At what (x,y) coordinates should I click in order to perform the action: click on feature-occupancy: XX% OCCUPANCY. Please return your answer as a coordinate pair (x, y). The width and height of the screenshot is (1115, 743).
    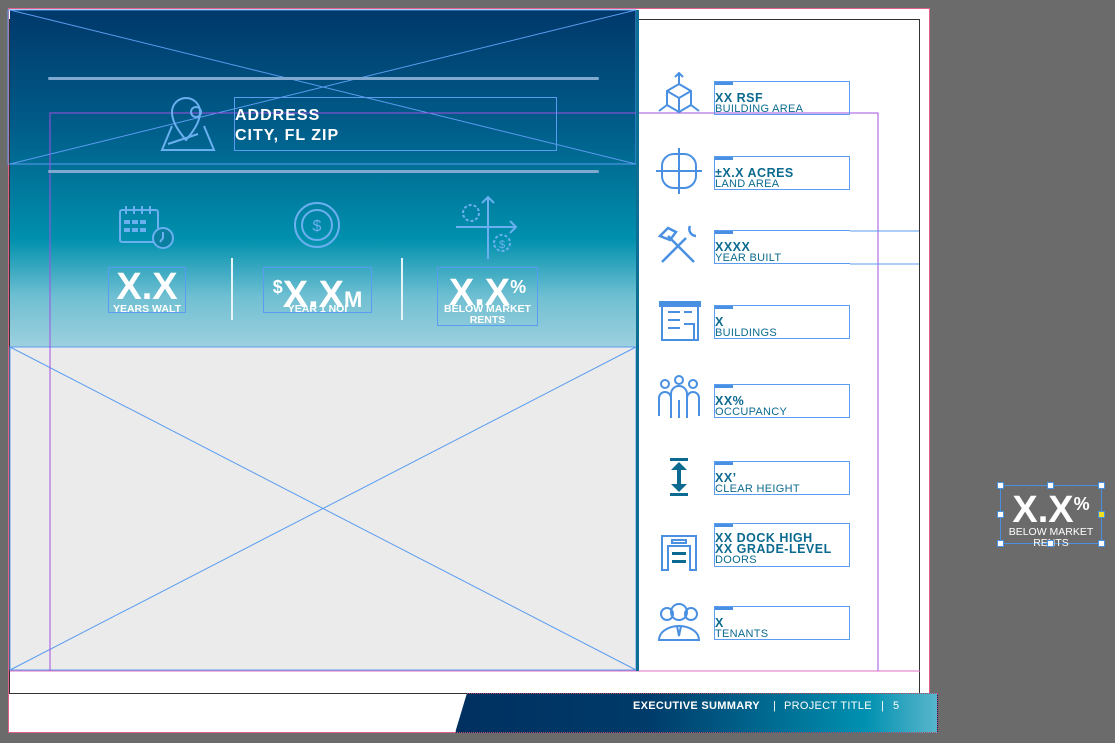
    Looking at the image, I should click on (782, 401).